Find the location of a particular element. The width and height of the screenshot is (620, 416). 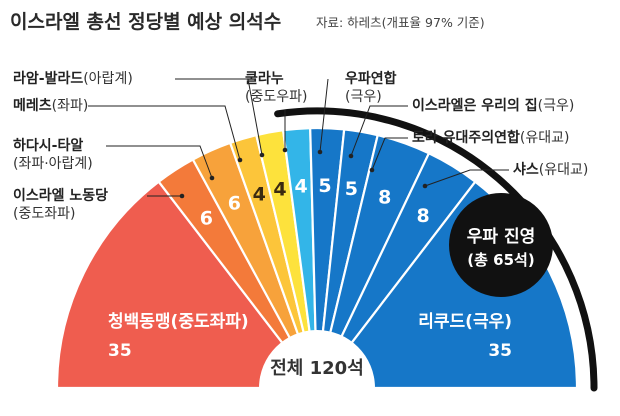

party-affiliation: (좌파·아랍계) is located at coordinates (53, 164).